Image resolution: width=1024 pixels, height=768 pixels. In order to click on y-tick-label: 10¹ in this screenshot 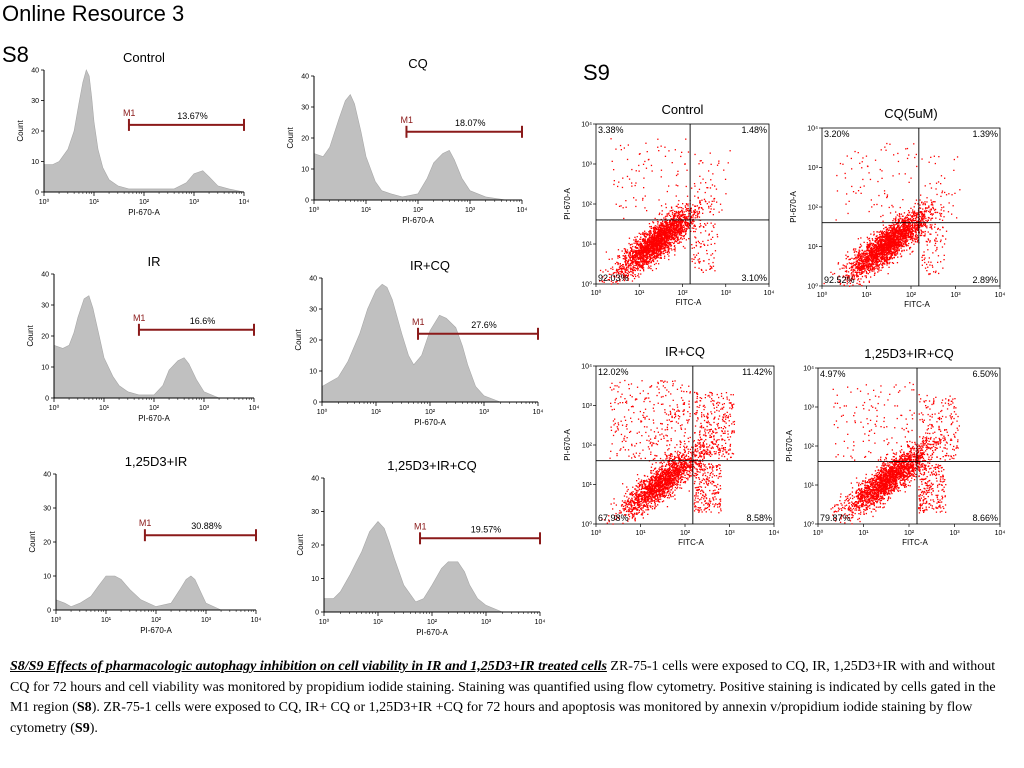, I will do `click(587, 245)`.